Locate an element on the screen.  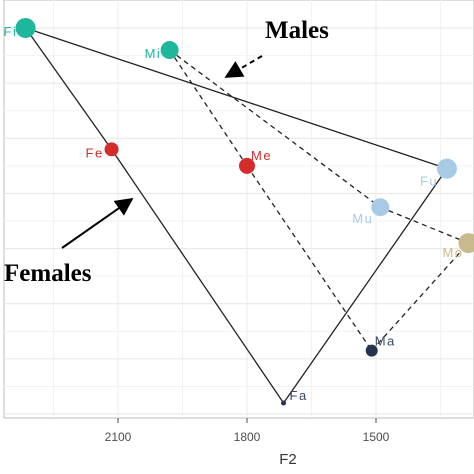
data-point-fa is located at coordinates (284, 403).